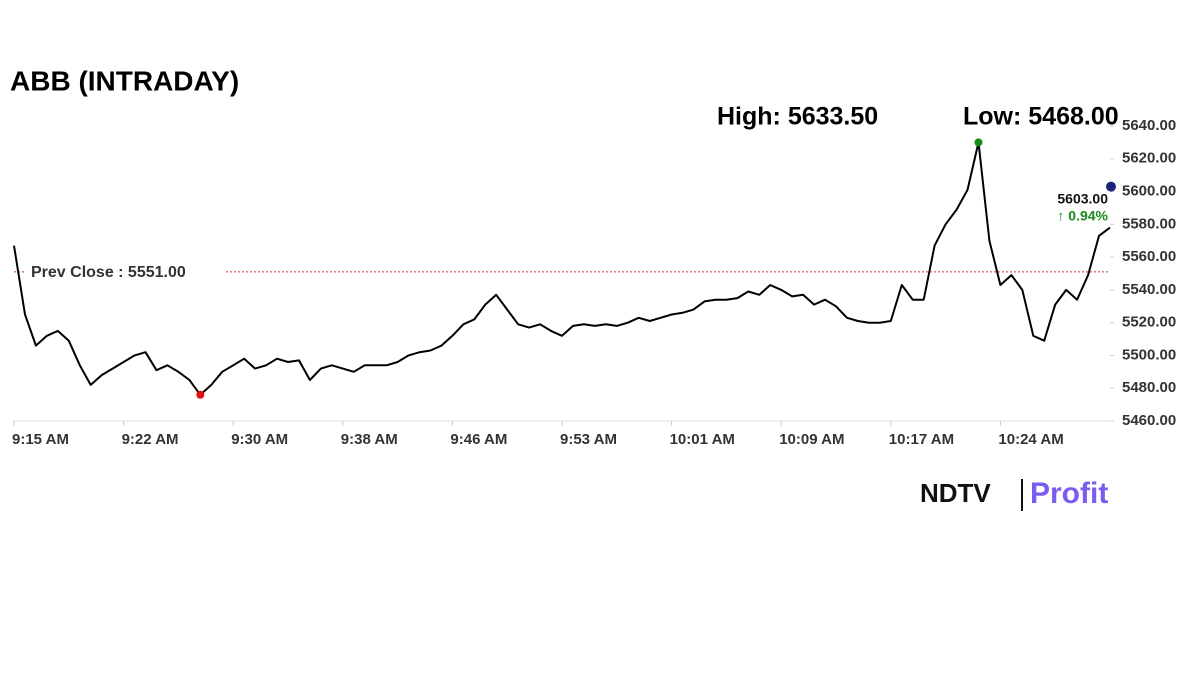 The height and width of the screenshot is (675, 1200). What do you see at coordinates (955, 493) in the screenshot?
I see `logo-ndtv: NDTV` at bounding box center [955, 493].